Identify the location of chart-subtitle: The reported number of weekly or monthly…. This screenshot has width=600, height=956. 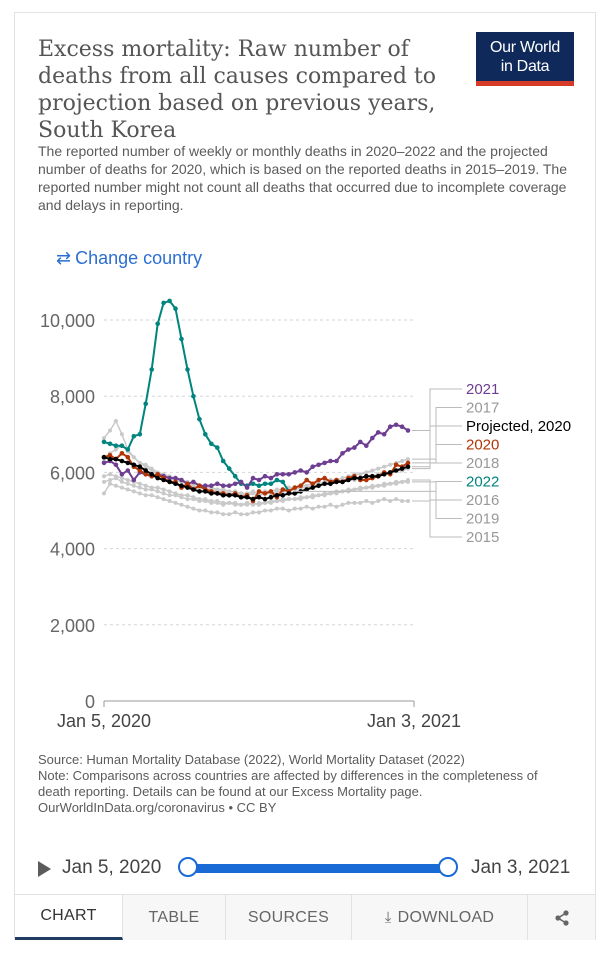
(302, 178).